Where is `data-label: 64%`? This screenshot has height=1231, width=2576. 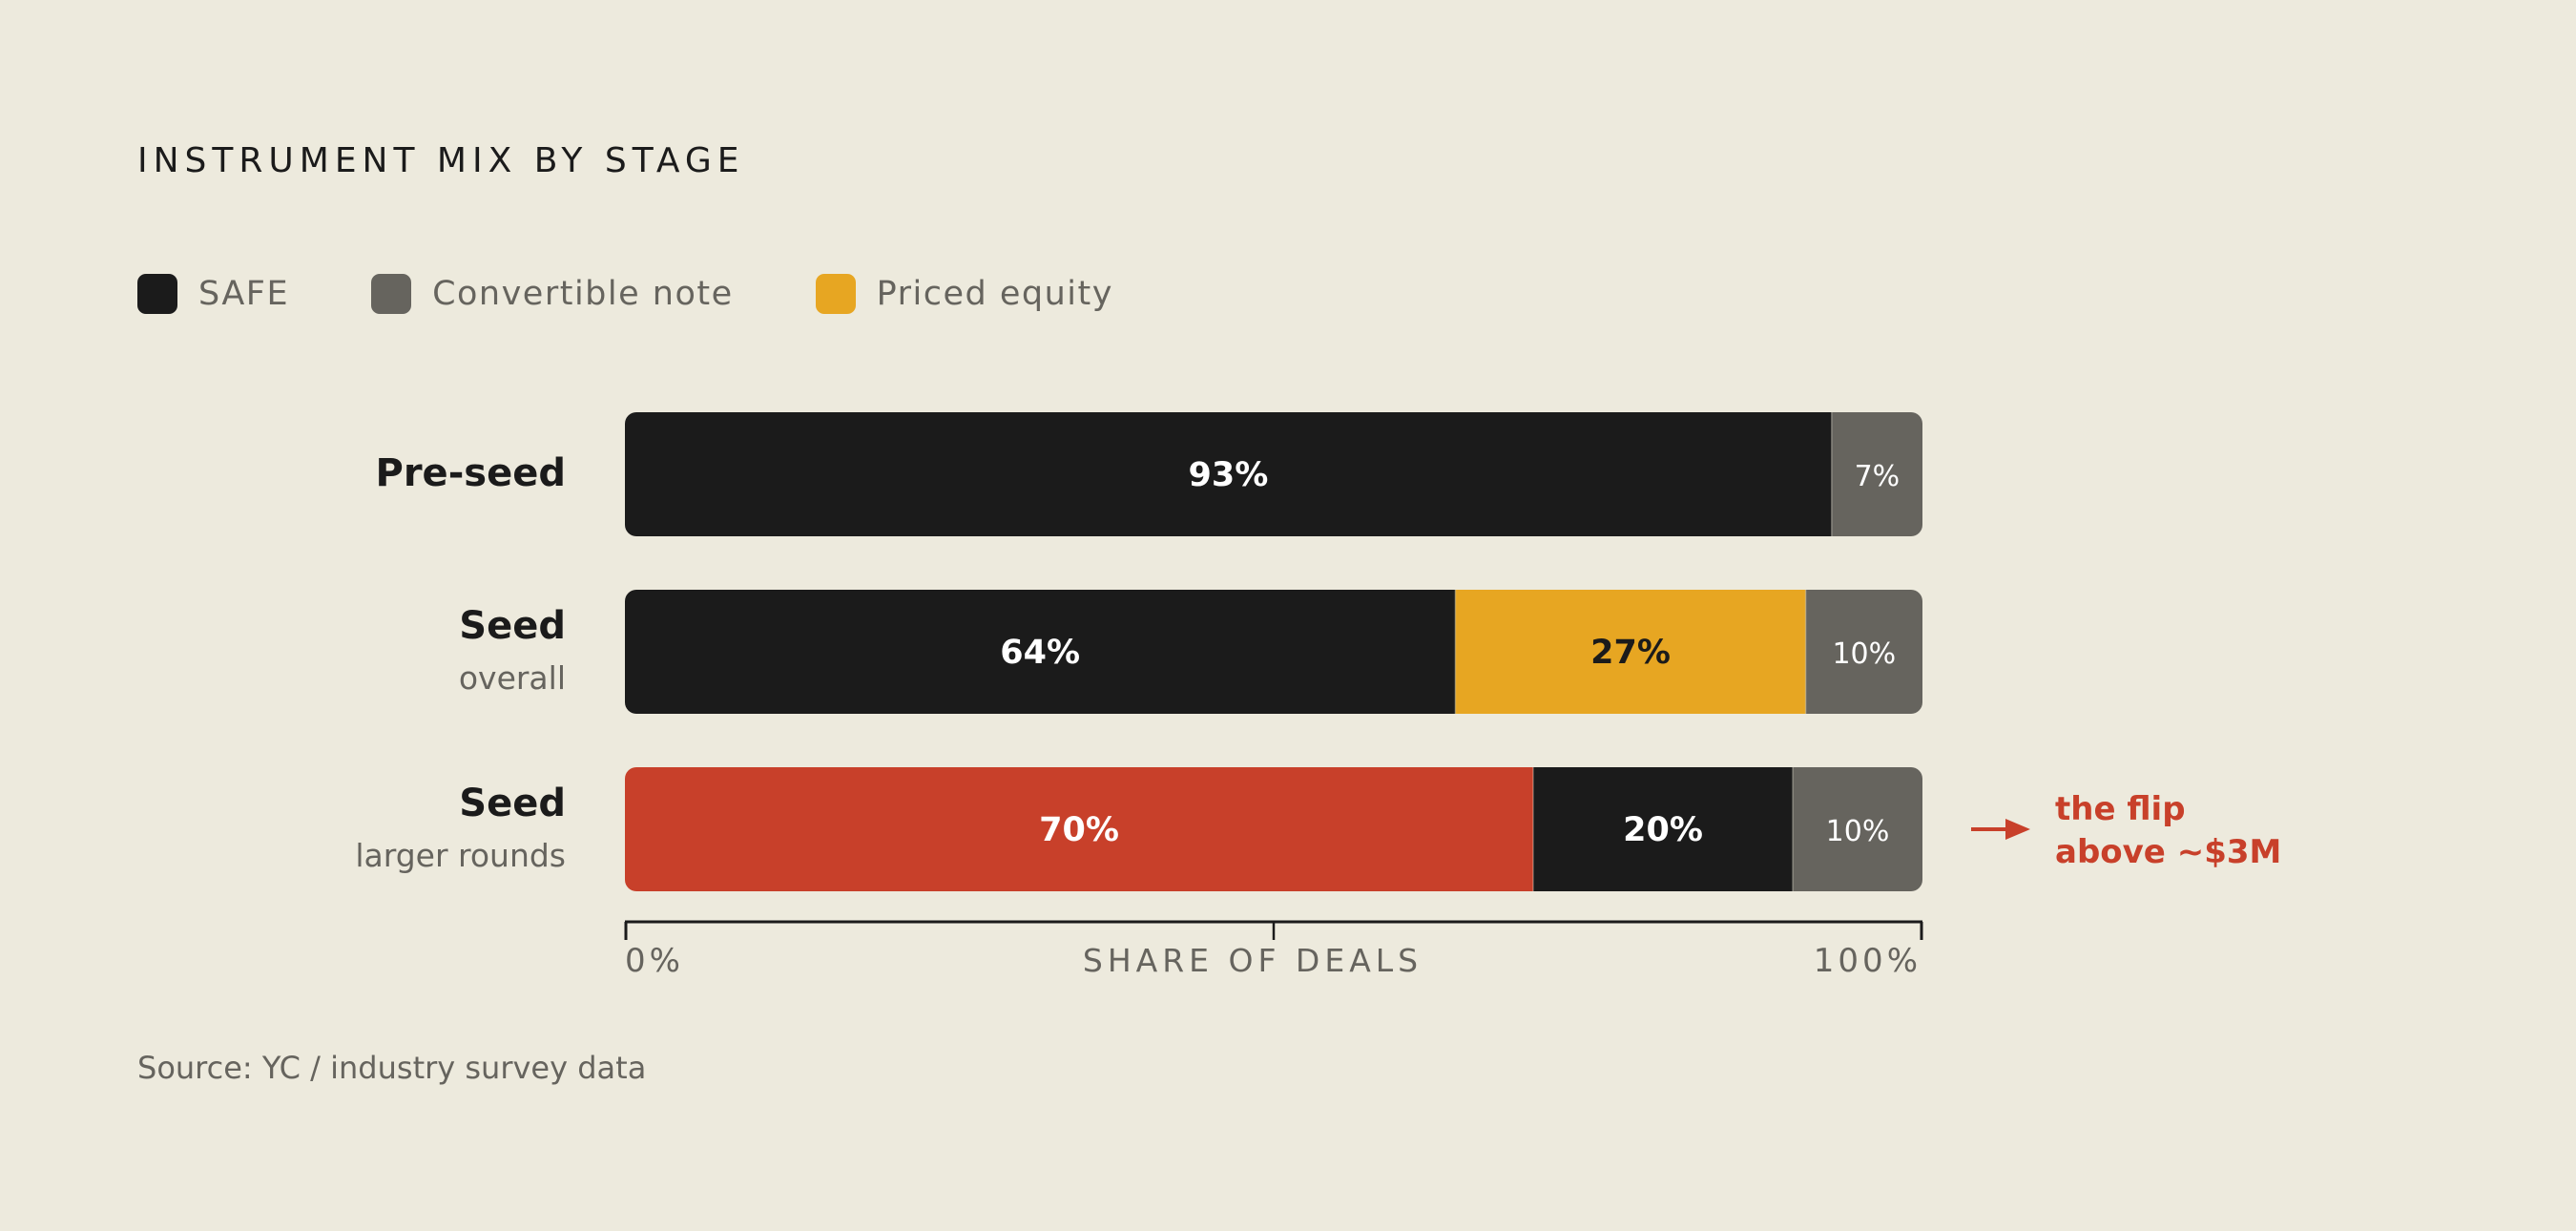 data-label: 64% is located at coordinates (1040, 653).